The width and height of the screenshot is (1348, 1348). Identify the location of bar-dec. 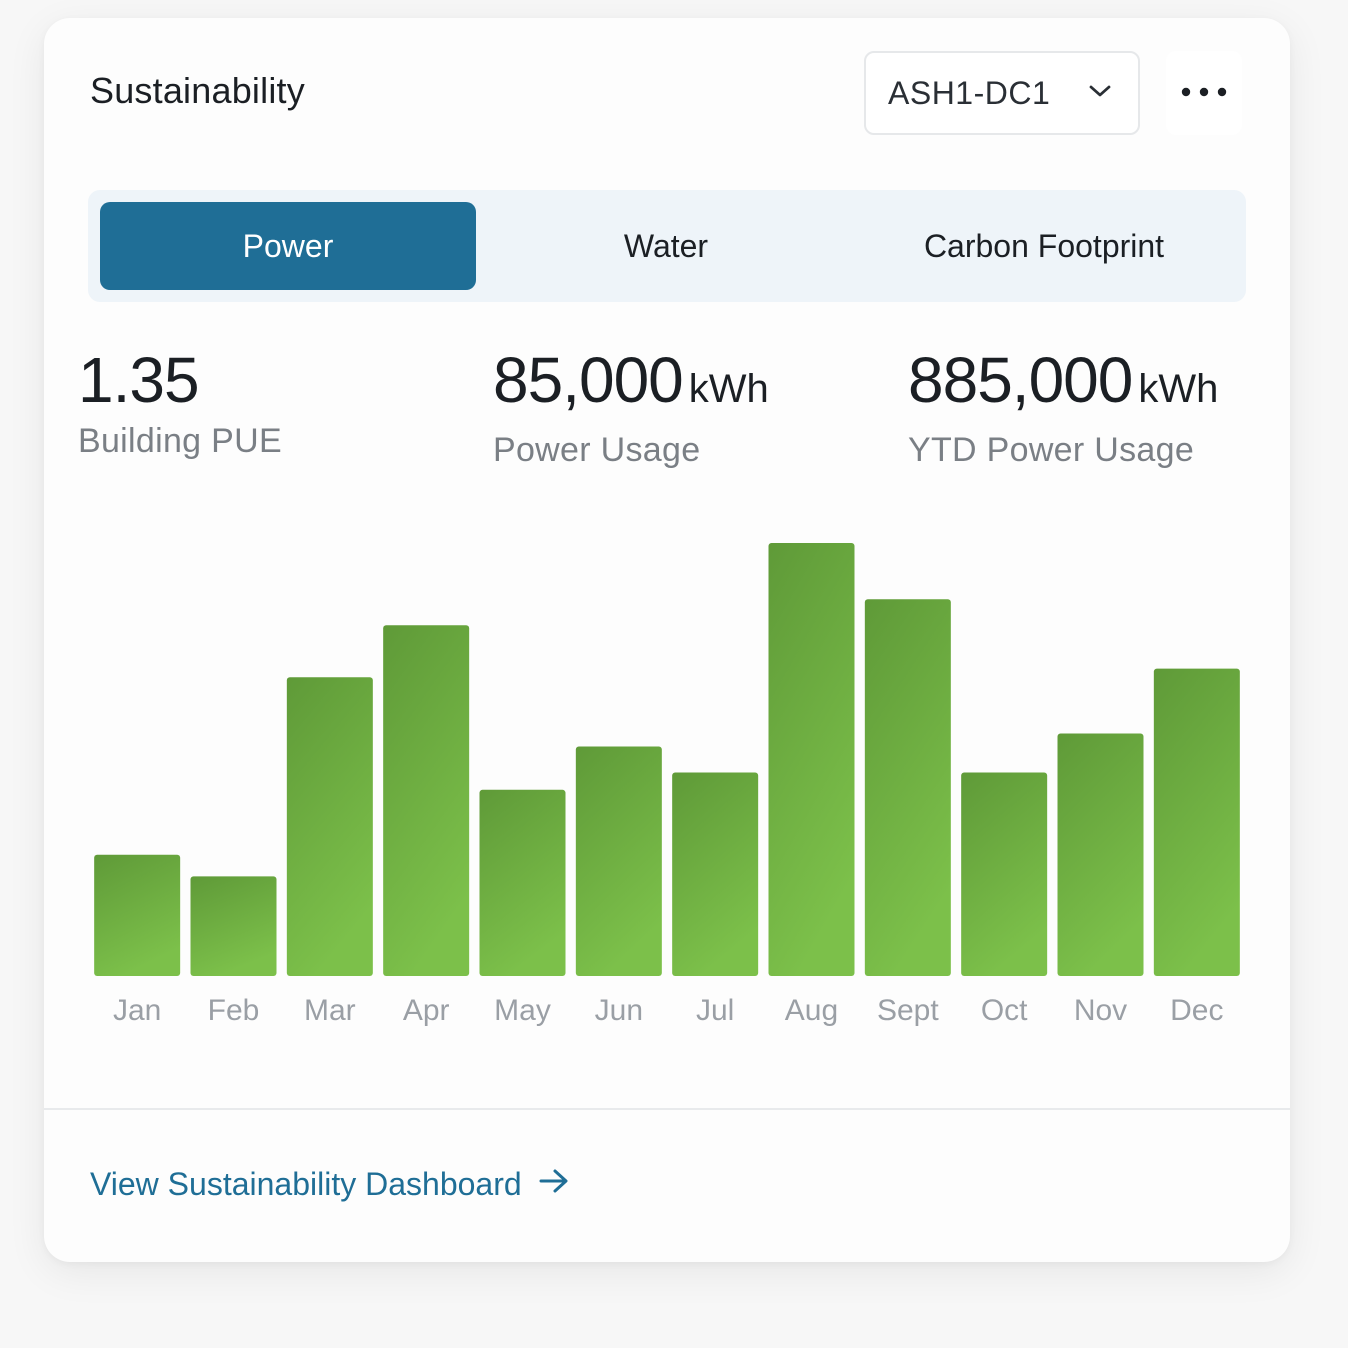
(1196, 822).